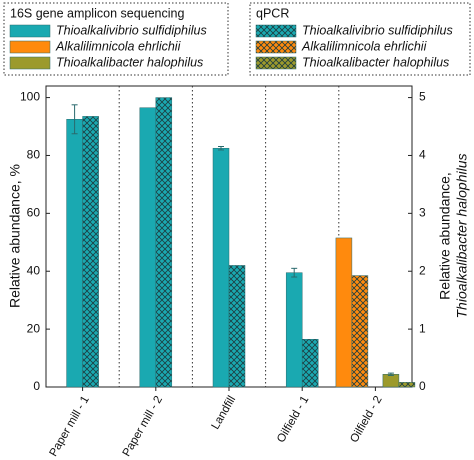 This screenshot has height=460, width=474. Describe the element at coordinates (97, 13) in the screenshot. I see `legend-title: 16S gene amplicon sequencing` at that location.